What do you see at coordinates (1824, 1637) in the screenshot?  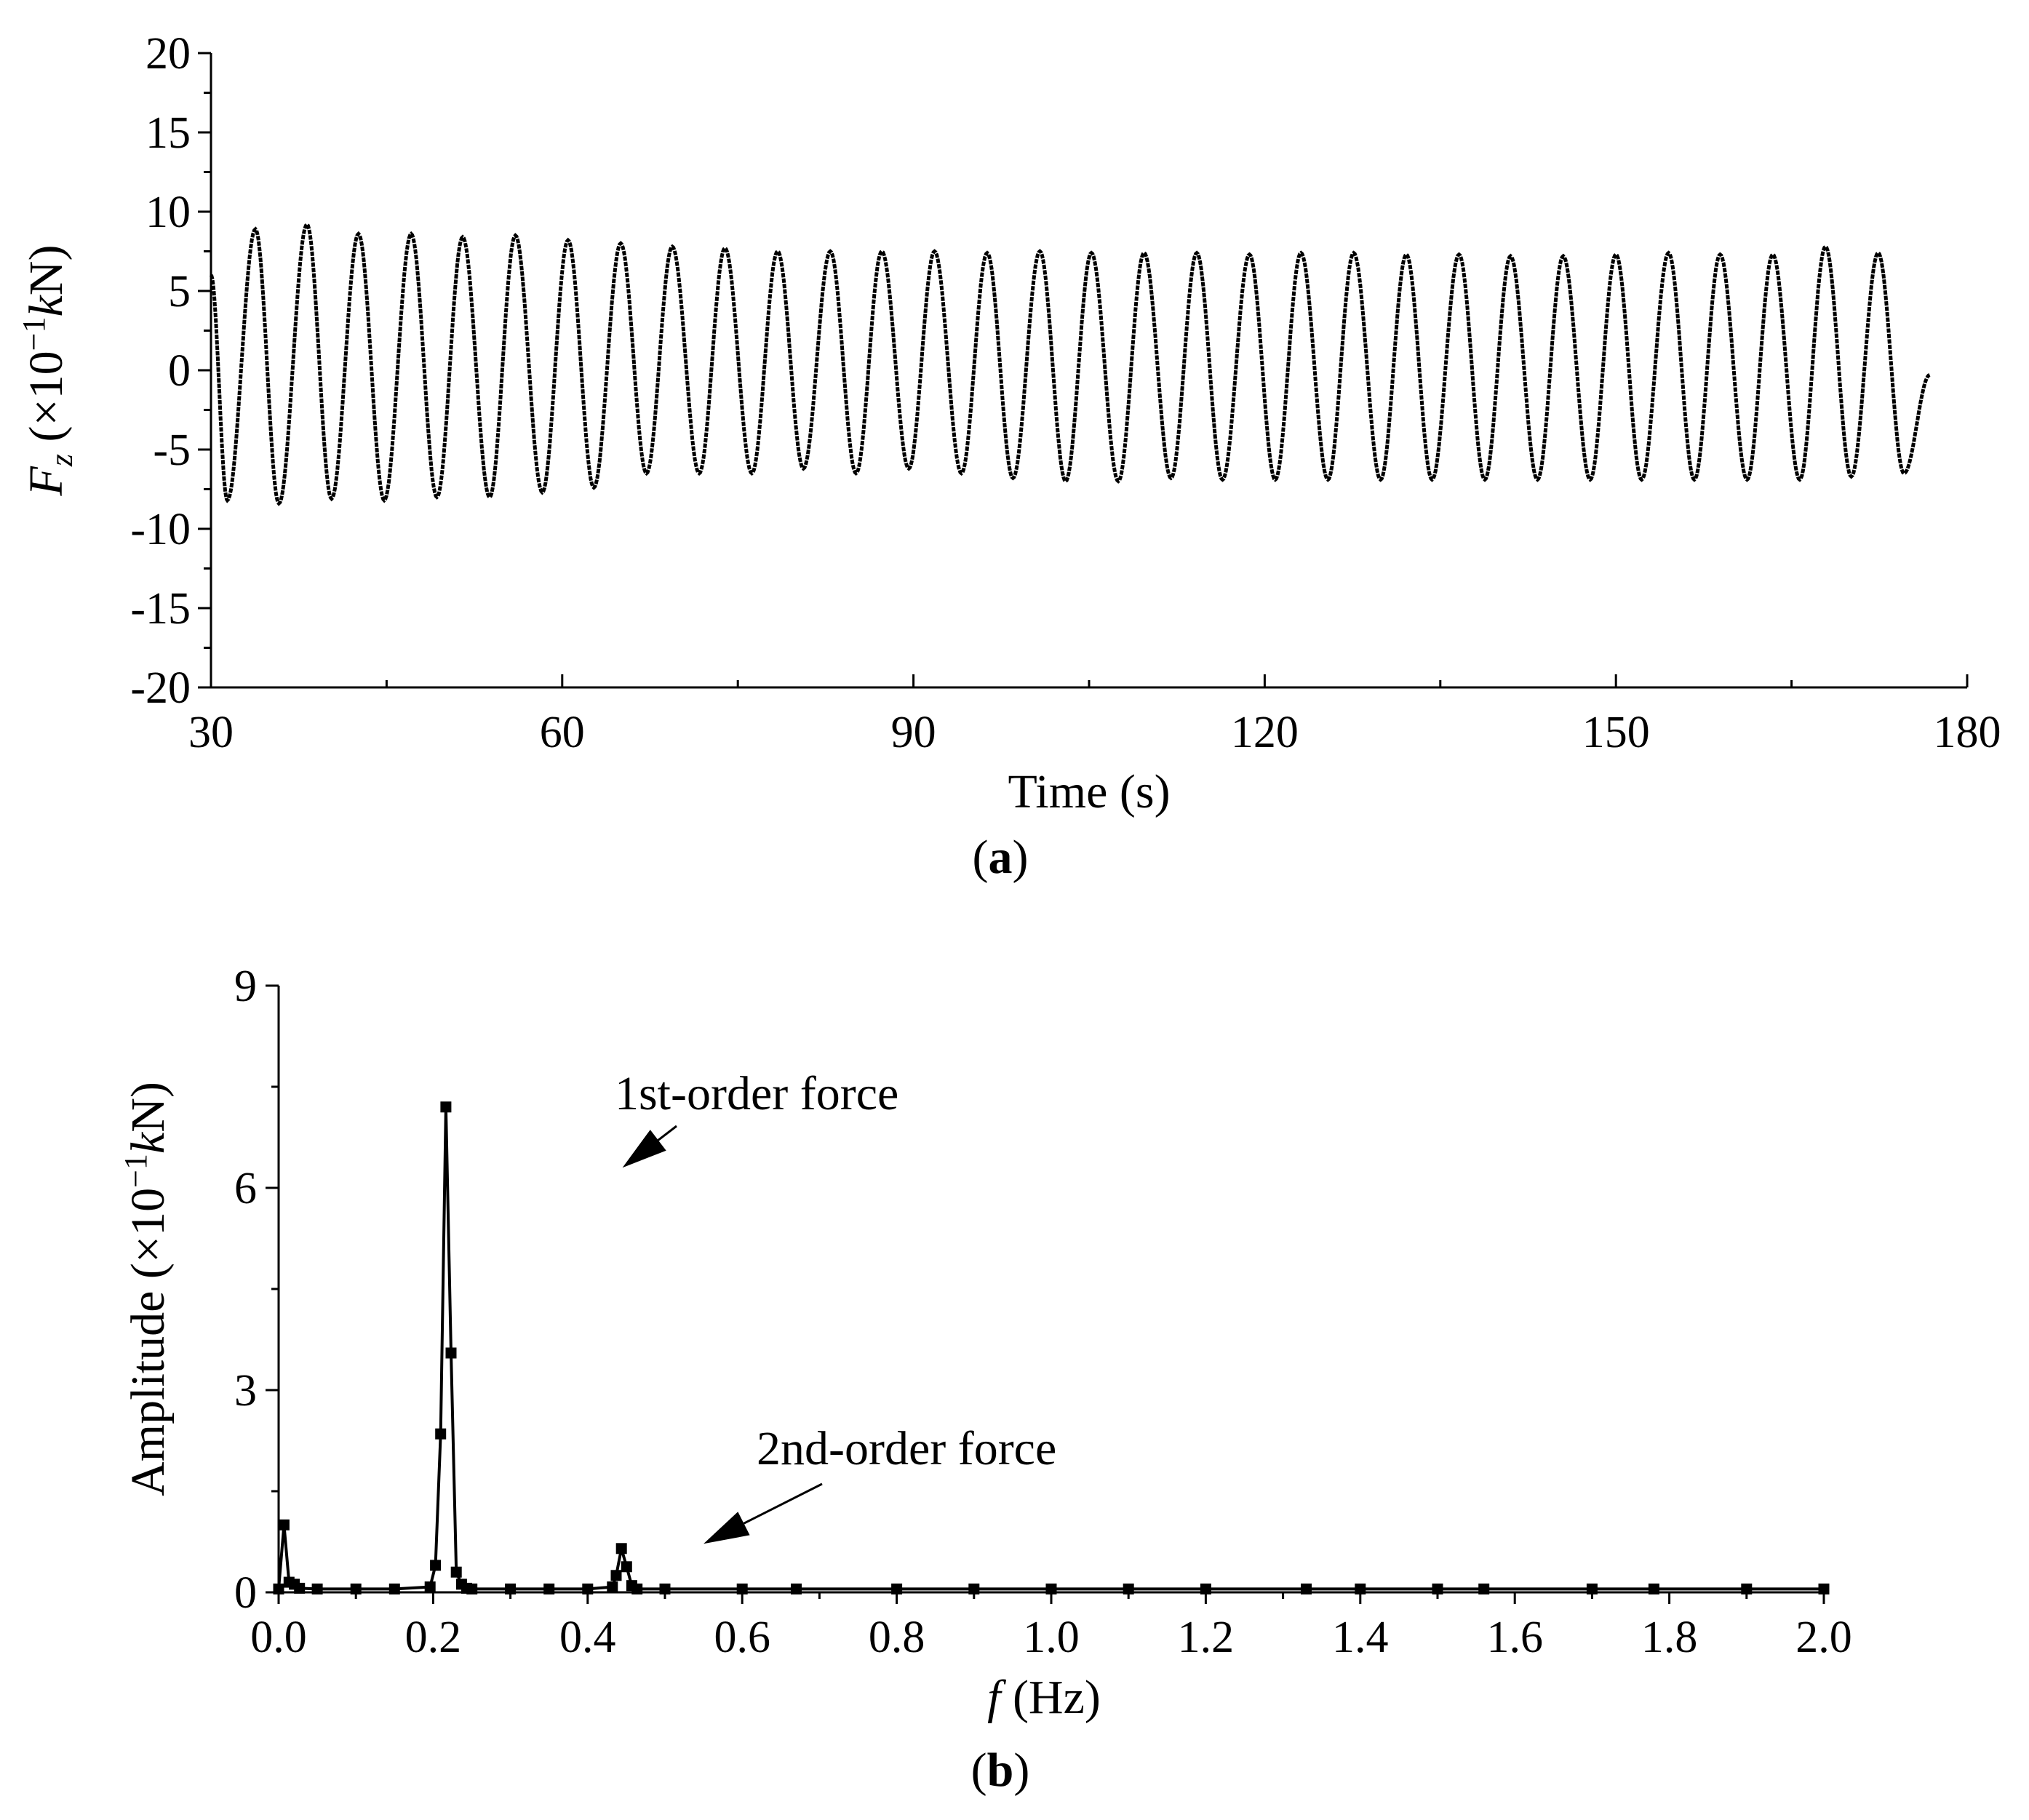 I see `panel-b-x-tick-label: 2.0` at bounding box center [1824, 1637].